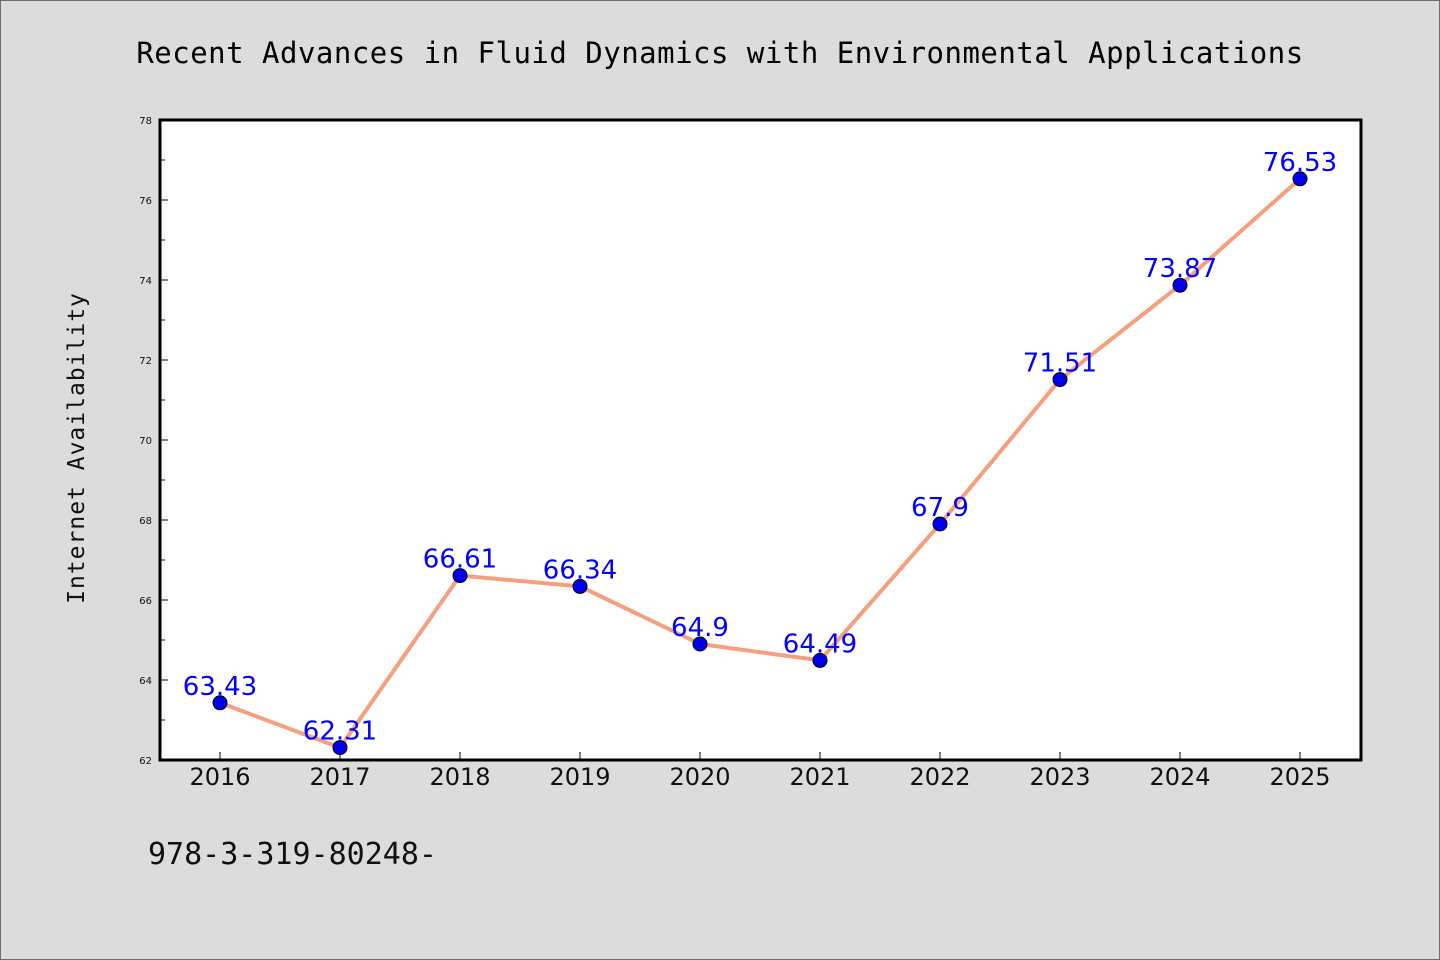  What do you see at coordinates (145, 681) in the screenshot?
I see `y-tick-label: 64` at bounding box center [145, 681].